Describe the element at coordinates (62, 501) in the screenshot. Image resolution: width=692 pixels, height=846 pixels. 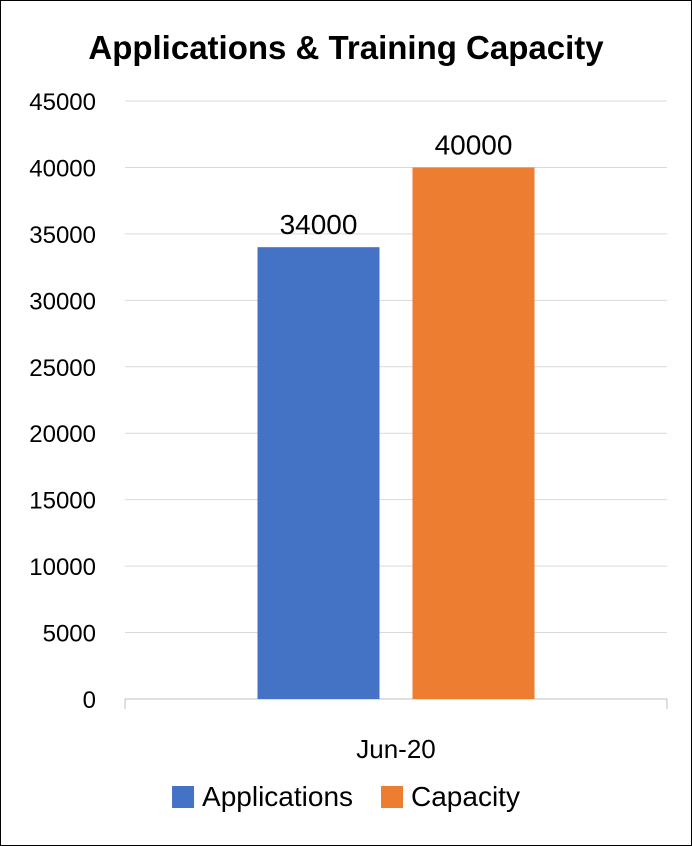
I see `y-tick-label: 15000` at that location.